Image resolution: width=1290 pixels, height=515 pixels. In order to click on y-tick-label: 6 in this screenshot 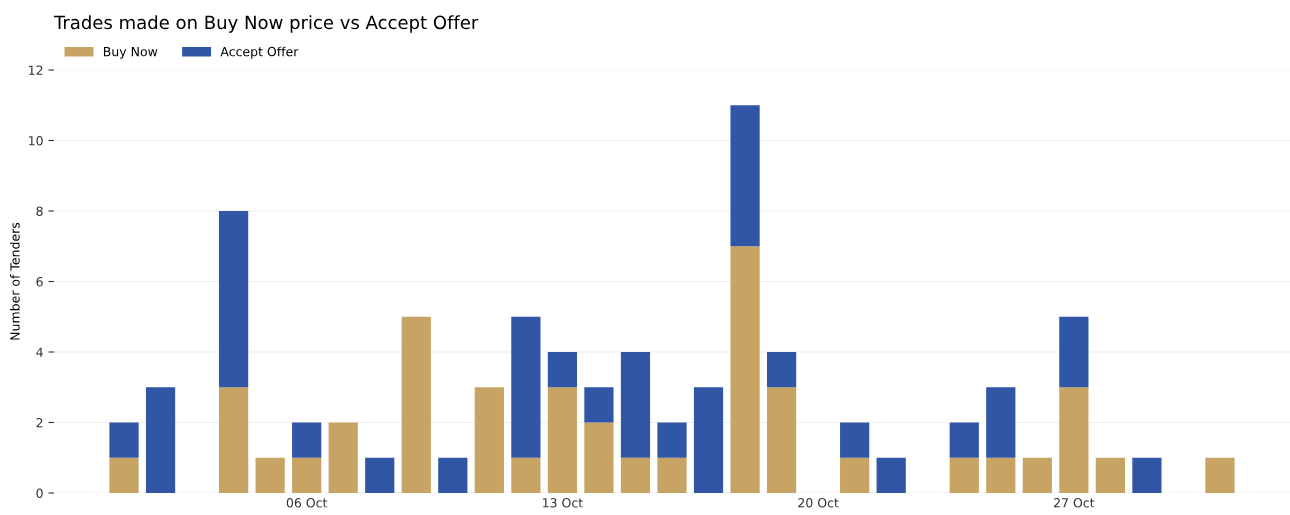, I will do `click(39, 281)`.